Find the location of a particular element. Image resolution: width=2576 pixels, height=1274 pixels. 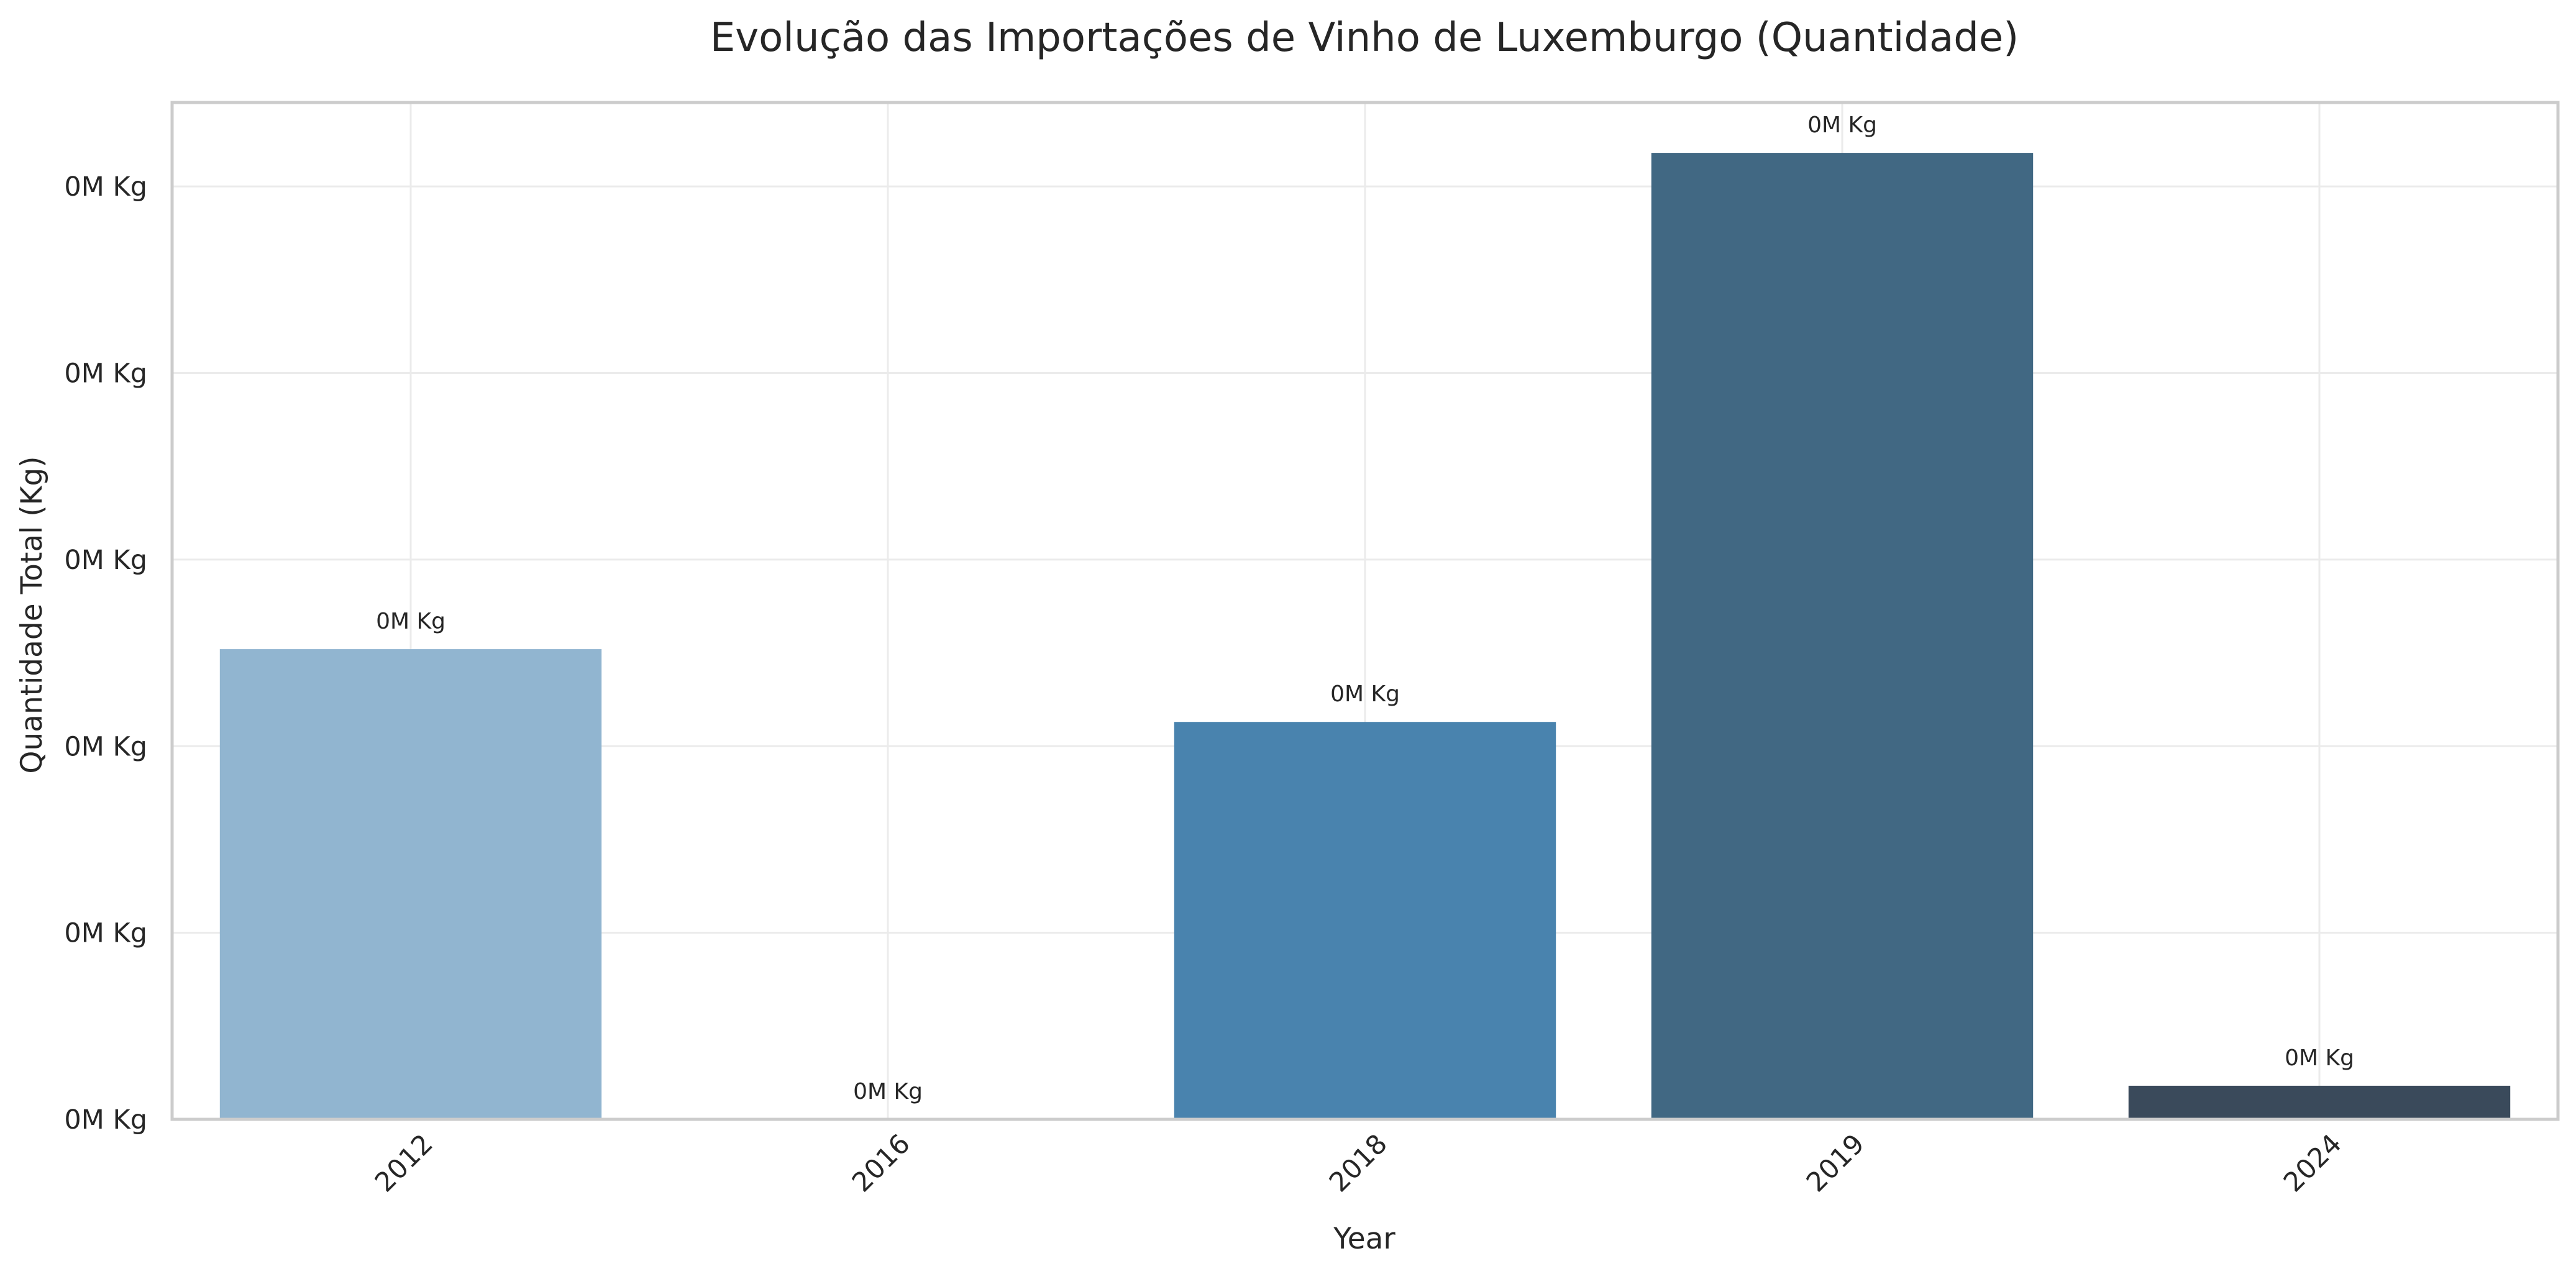

x-axis-label: Year is located at coordinates (1364, 1239).